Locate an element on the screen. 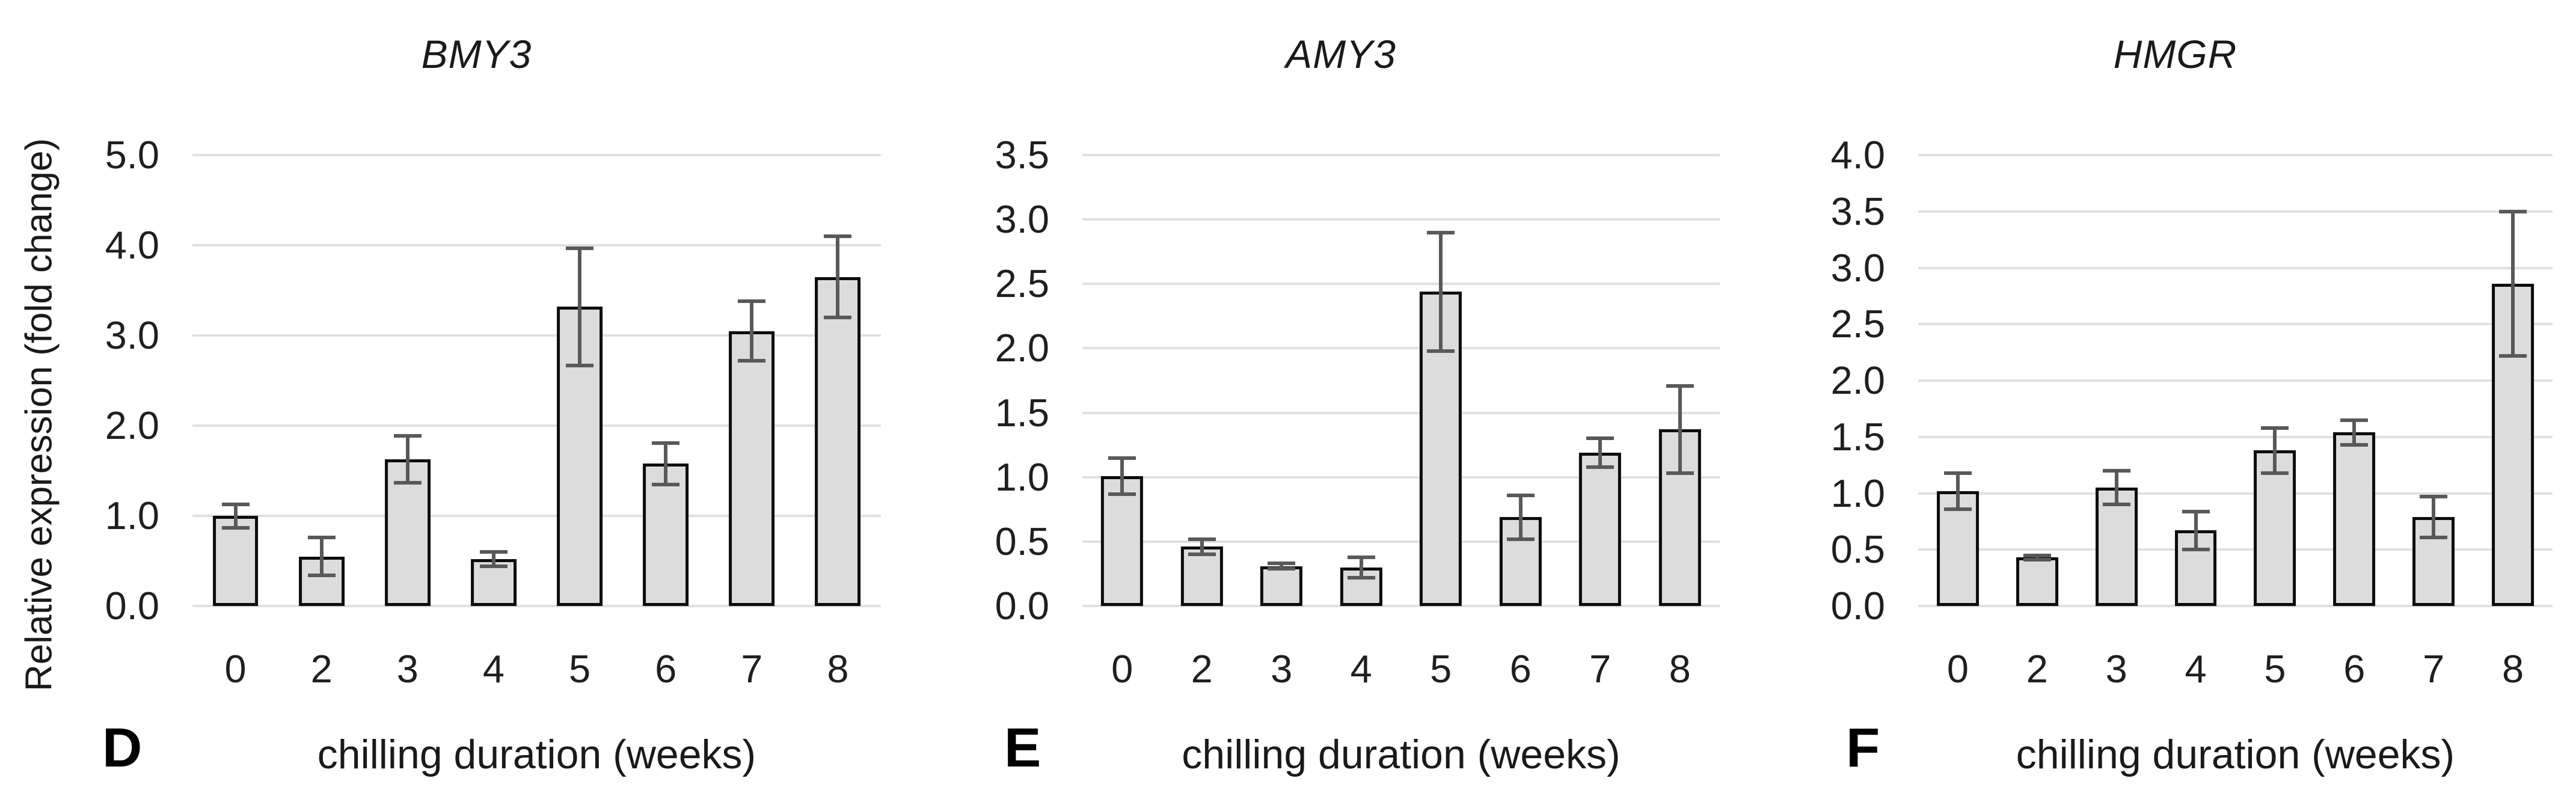 This screenshot has height=808, width=2576. x-axis-title: chilling duration (weeks) is located at coordinates (536, 754).